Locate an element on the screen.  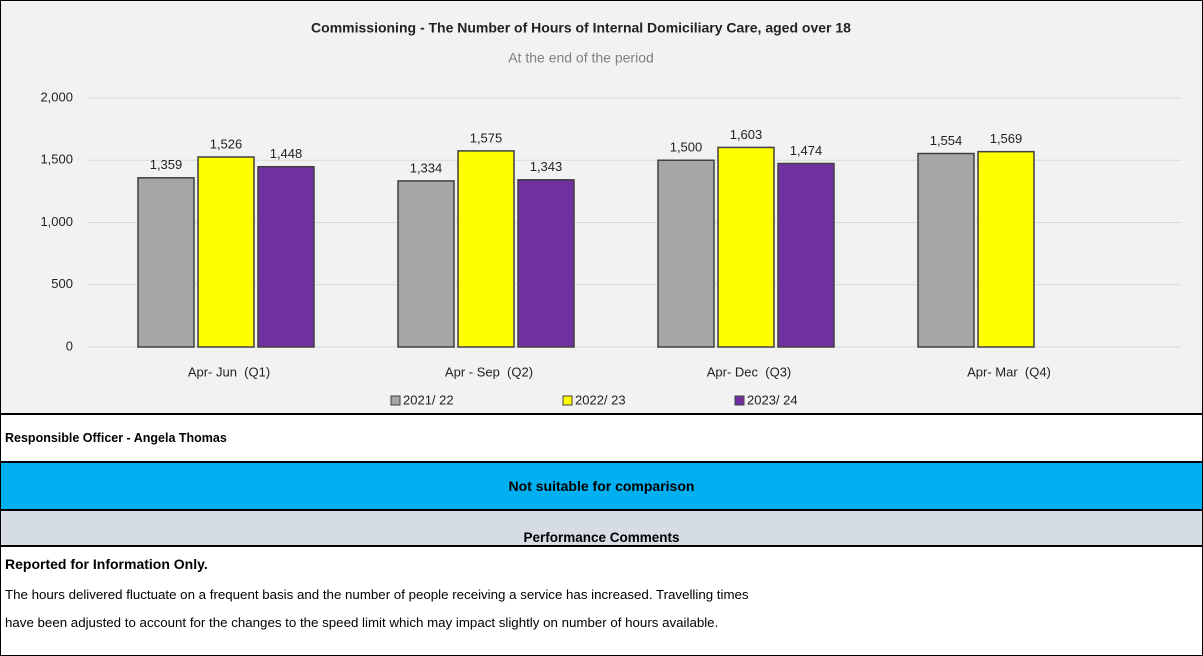
x-tick-label: Apr- Mar (Q4) is located at coordinates (1009, 371).